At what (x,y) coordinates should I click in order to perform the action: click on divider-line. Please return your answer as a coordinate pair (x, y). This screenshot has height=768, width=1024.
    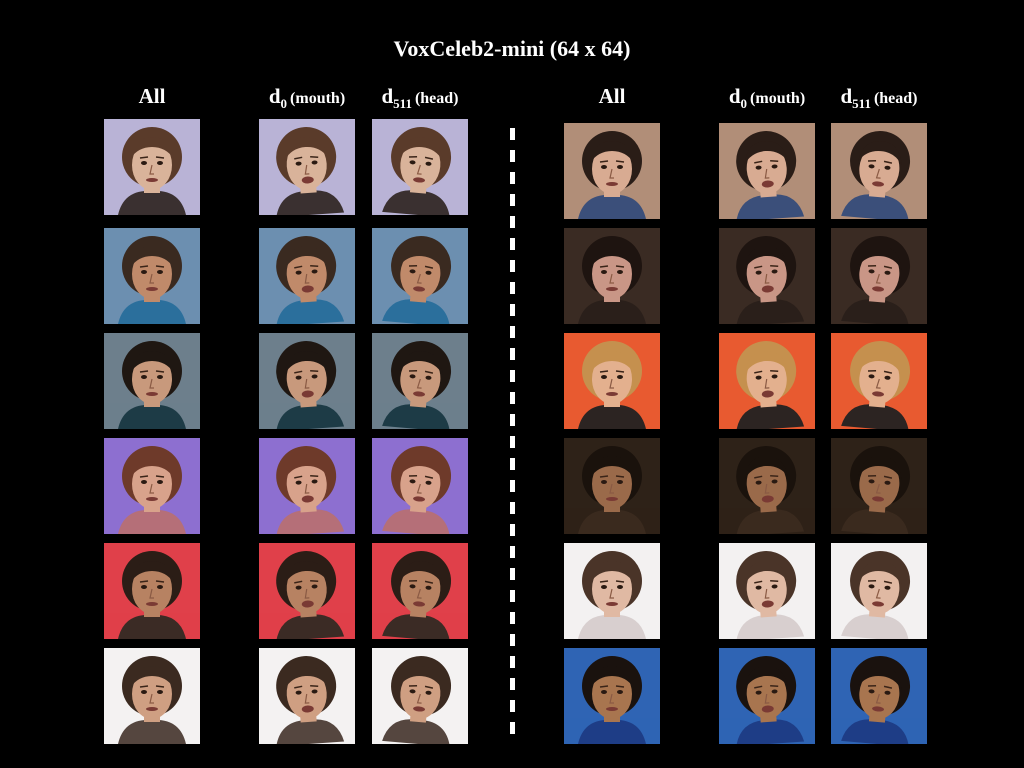
    Looking at the image, I should click on (512, 436).